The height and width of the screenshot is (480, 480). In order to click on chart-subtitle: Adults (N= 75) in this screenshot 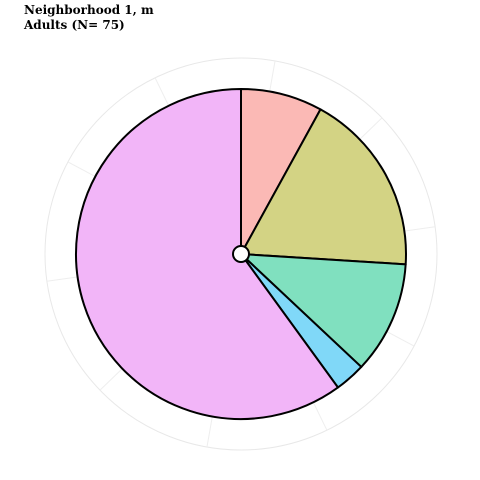, I will do `click(74, 25)`.